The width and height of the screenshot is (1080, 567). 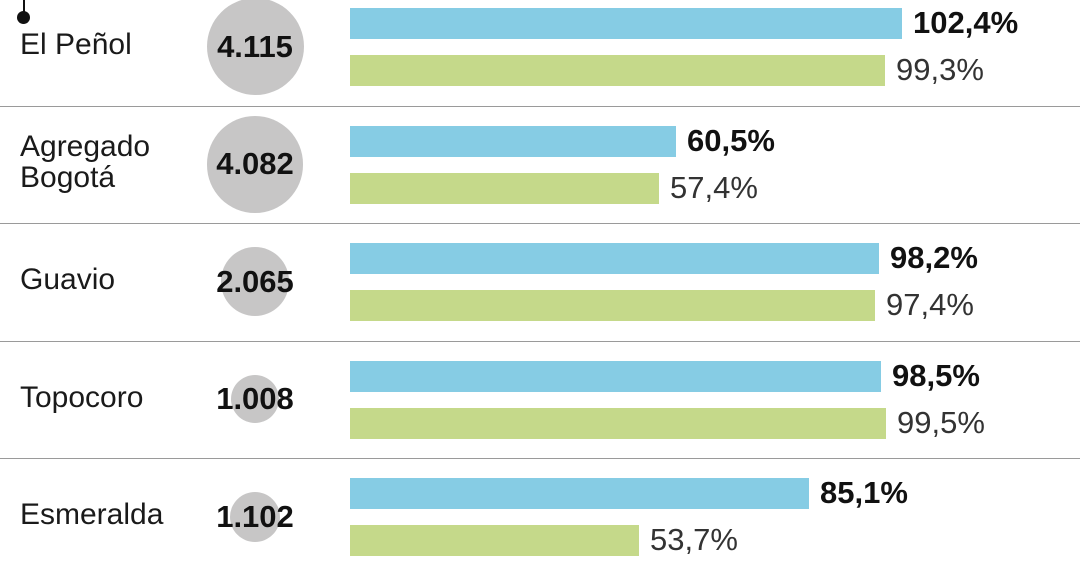 What do you see at coordinates (23, 17) in the screenshot?
I see `leader-dot` at bounding box center [23, 17].